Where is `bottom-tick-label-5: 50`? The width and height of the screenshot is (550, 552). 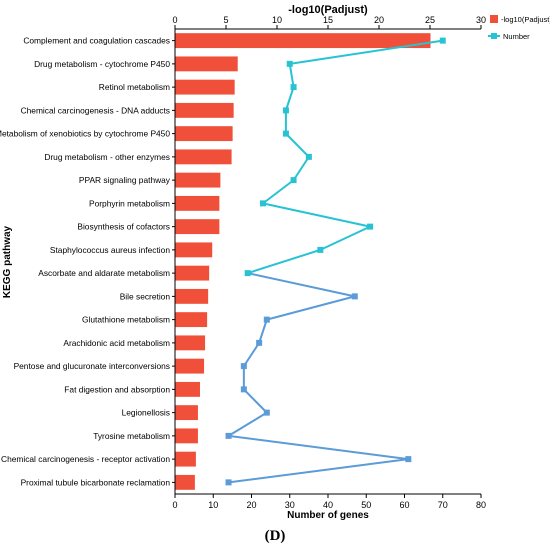 bottom-tick-label-5: 50 is located at coordinates (366, 505).